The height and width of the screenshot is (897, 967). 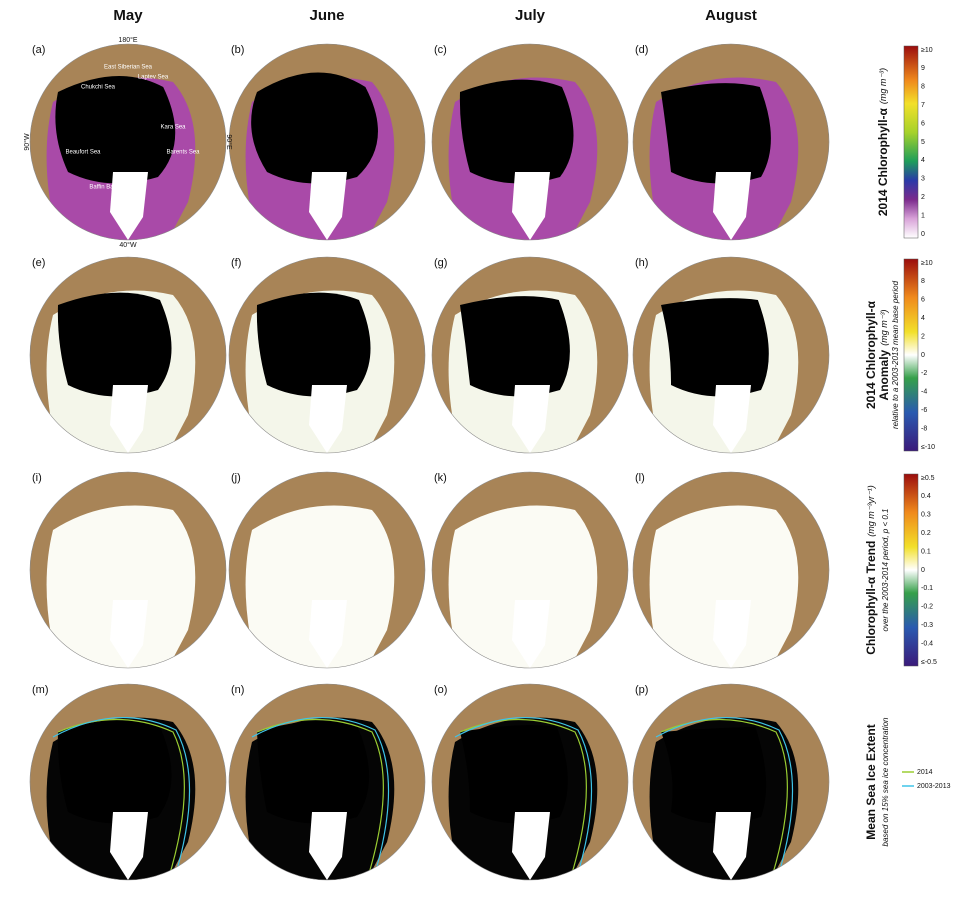 What do you see at coordinates (83, 153) in the screenshot?
I see `sea-label: Beaufort Sea` at bounding box center [83, 153].